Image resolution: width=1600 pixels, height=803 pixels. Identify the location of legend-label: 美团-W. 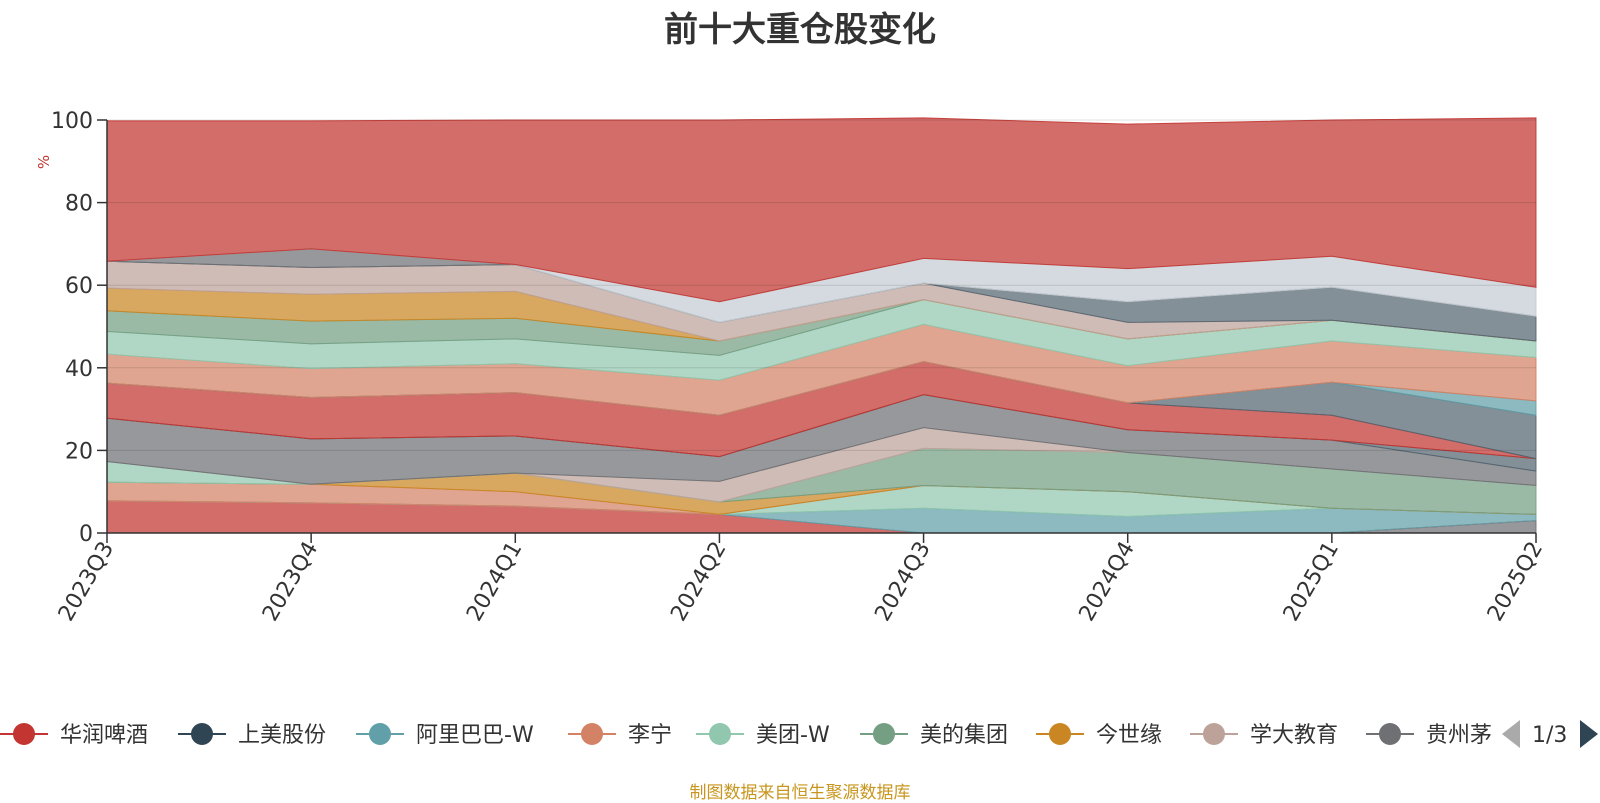
(793, 735).